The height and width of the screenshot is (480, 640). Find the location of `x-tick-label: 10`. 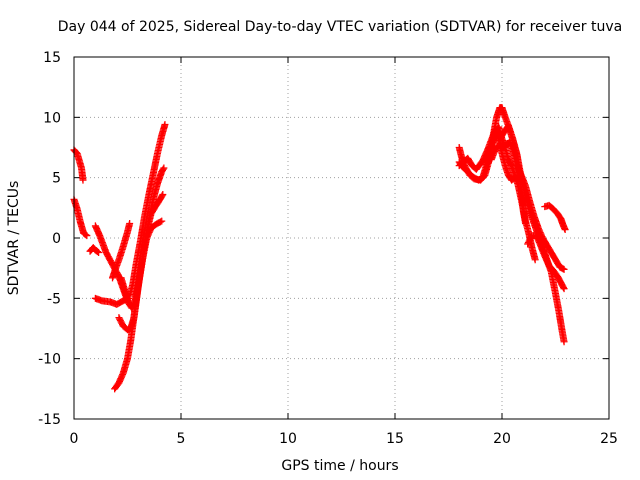

x-tick-label: 10 is located at coordinates (288, 439).